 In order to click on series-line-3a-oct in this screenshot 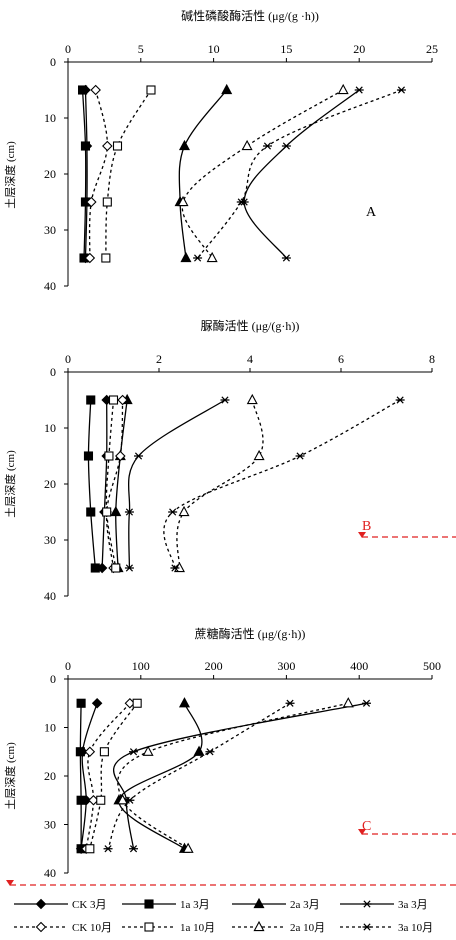, I will do `click(282, 484)`.